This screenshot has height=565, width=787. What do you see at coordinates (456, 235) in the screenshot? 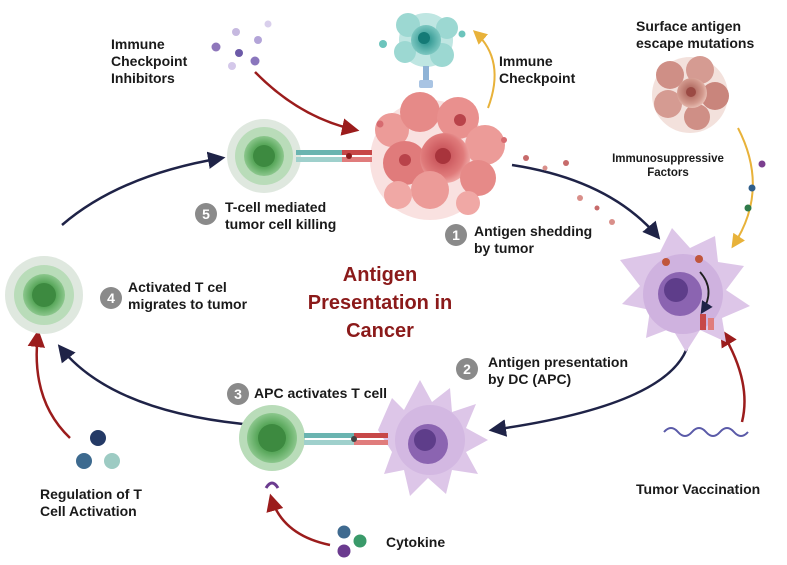
I see `step-1-badge: 1` at bounding box center [456, 235].